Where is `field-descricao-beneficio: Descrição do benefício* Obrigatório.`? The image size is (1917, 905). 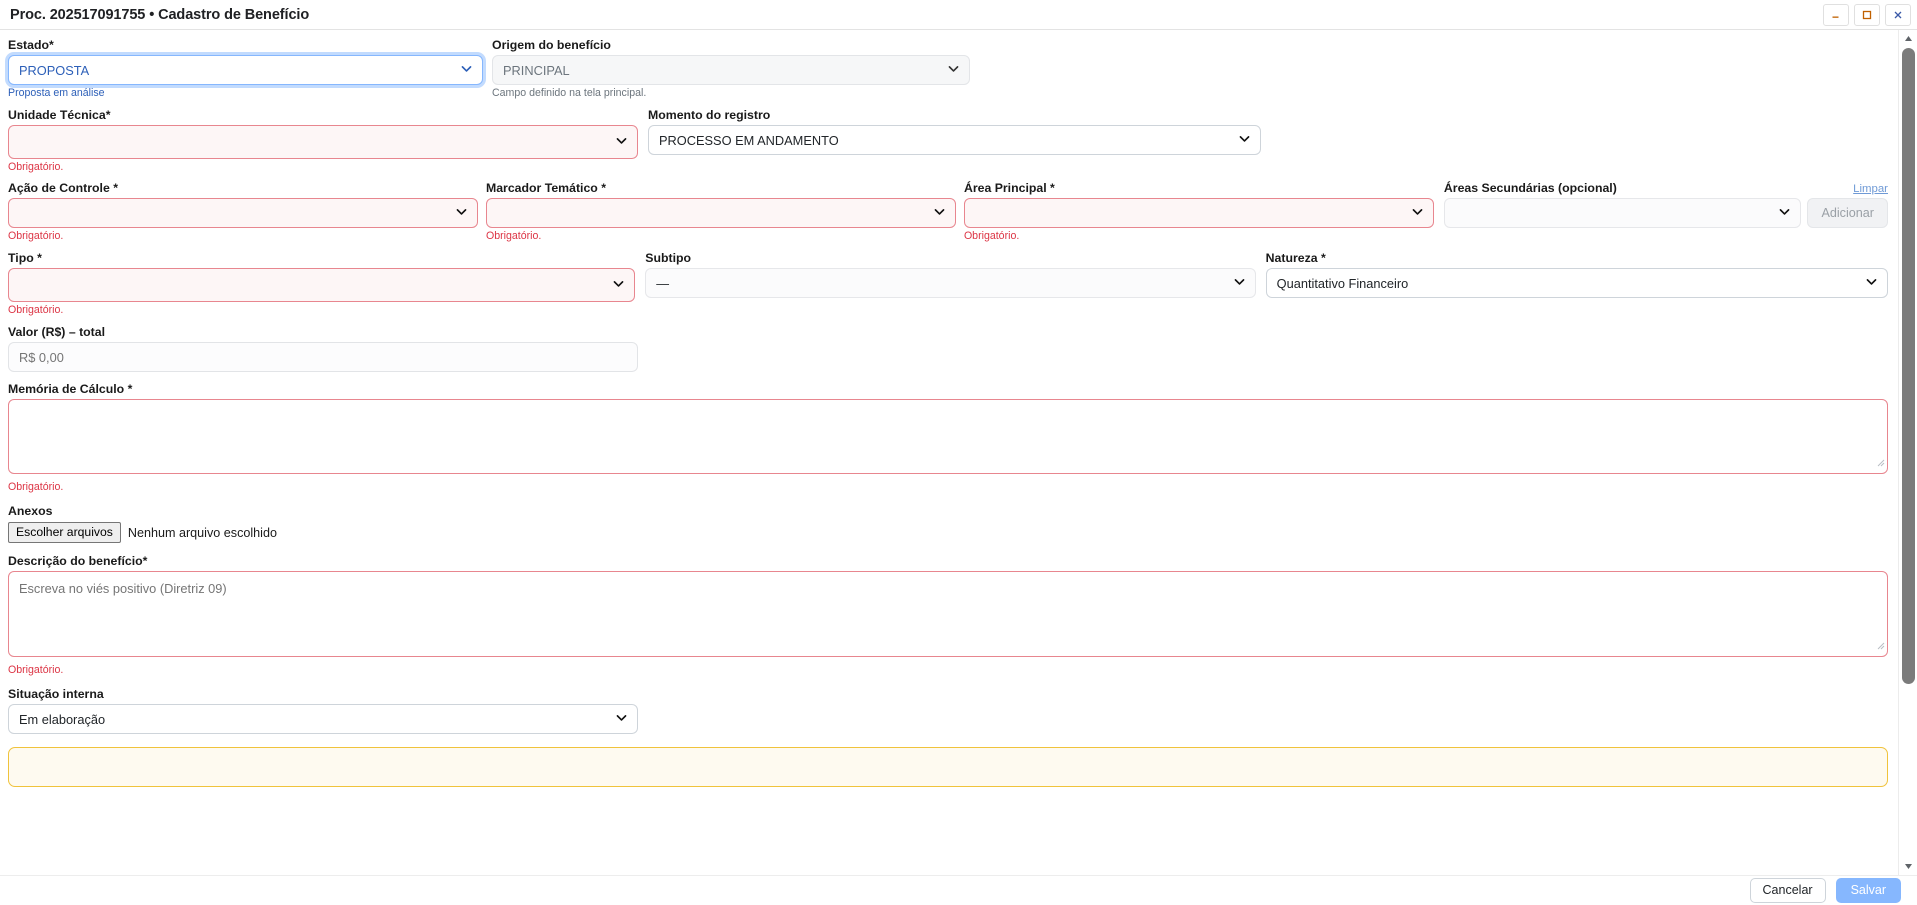
field-descricao-beneficio: Descrição do benefício* Obrigatório. is located at coordinates (948, 615).